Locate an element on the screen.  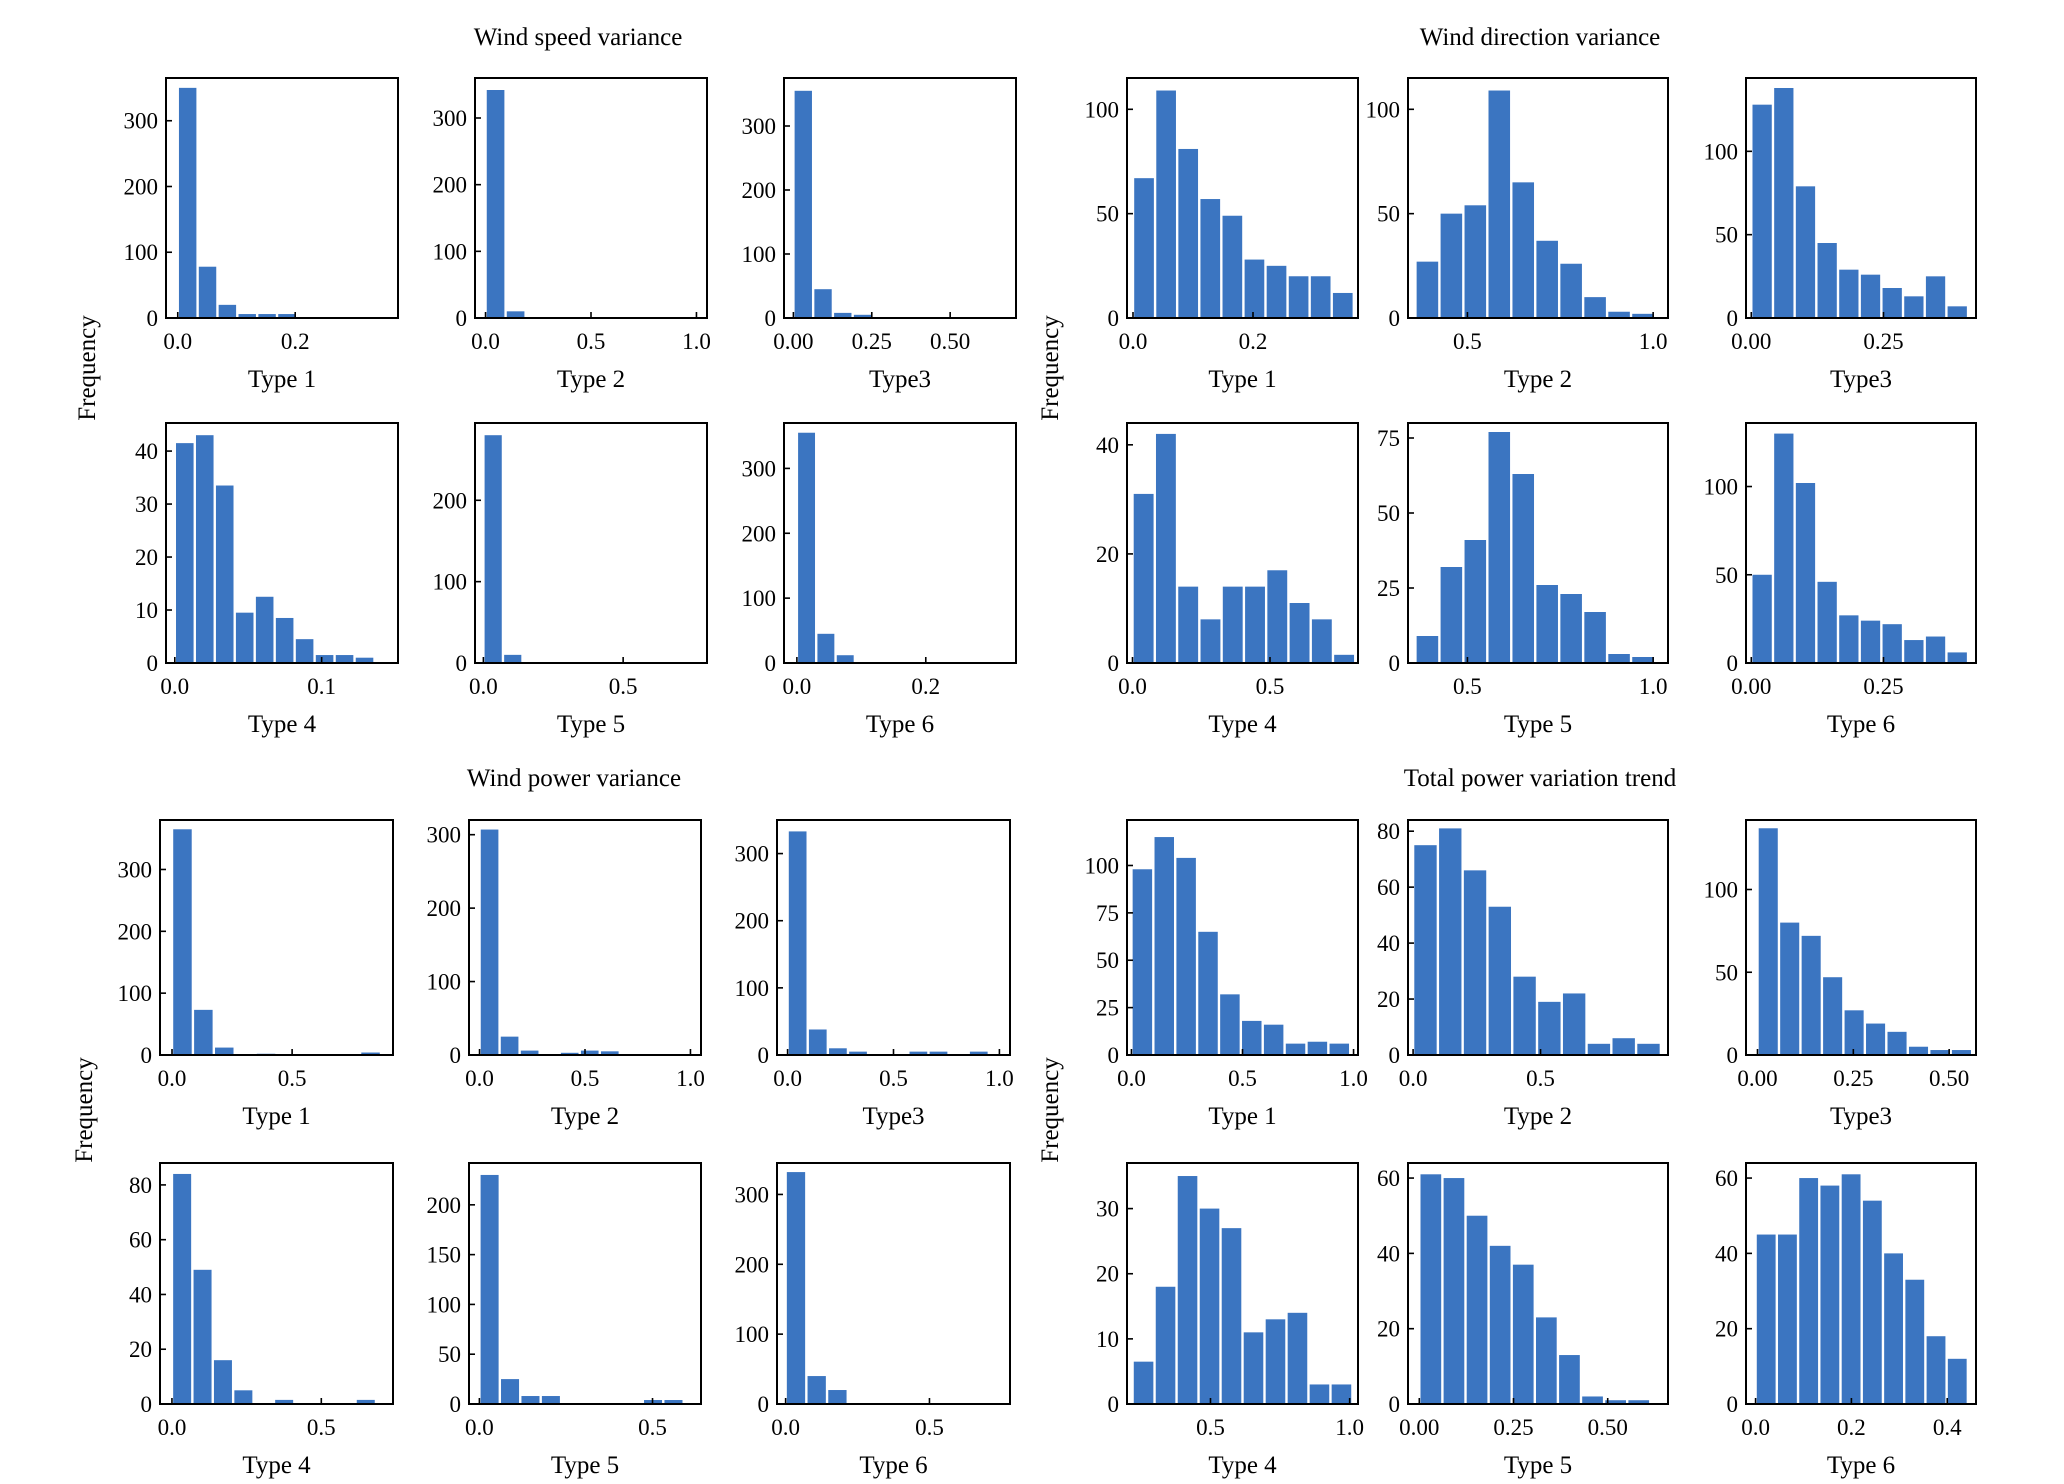
x-tick-label: 0.4 is located at coordinates (1947, 1427).